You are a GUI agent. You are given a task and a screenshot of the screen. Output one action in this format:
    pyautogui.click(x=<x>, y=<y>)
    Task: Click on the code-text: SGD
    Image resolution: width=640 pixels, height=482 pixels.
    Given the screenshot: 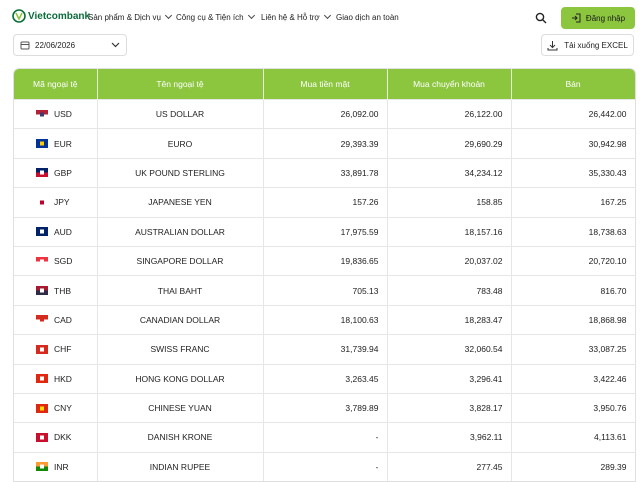 What is the action you would take?
    pyautogui.click(x=63, y=261)
    